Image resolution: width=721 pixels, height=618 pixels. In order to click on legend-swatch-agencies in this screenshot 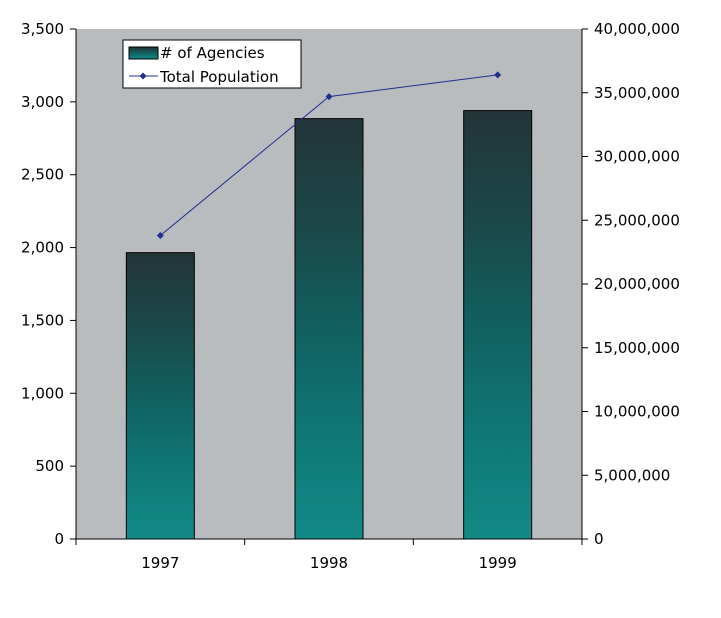, I will do `click(143, 53)`.